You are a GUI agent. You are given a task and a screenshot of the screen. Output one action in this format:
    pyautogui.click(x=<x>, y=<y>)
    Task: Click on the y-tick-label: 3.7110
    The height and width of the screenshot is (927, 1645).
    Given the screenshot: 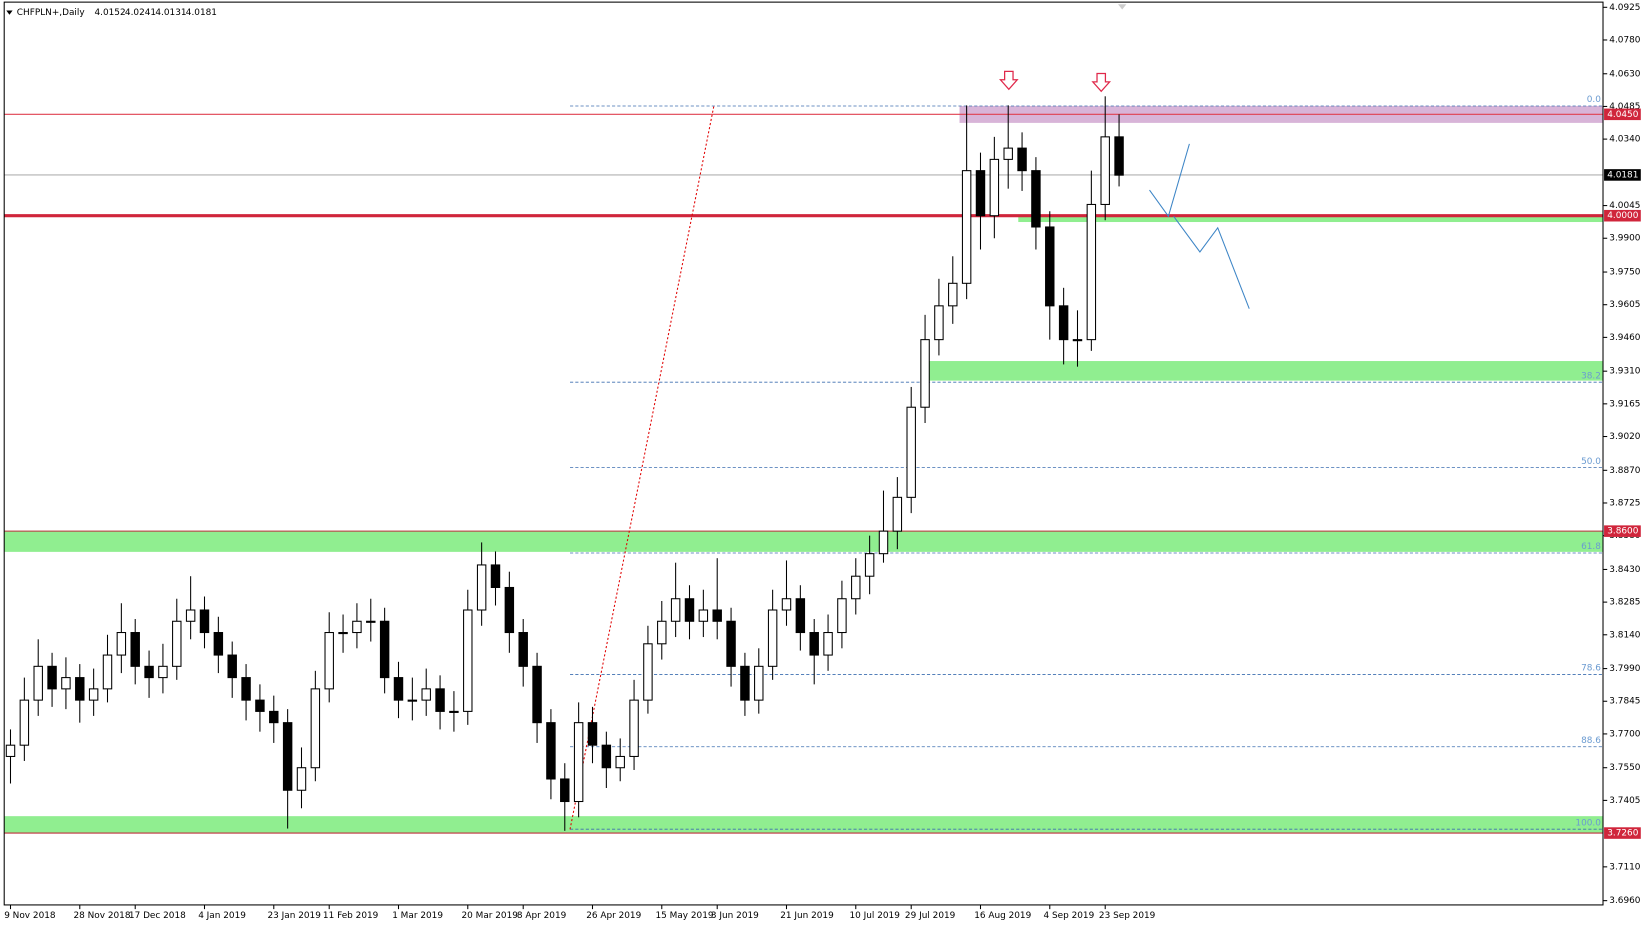 What is the action you would take?
    pyautogui.click(x=1624, y=867)
    